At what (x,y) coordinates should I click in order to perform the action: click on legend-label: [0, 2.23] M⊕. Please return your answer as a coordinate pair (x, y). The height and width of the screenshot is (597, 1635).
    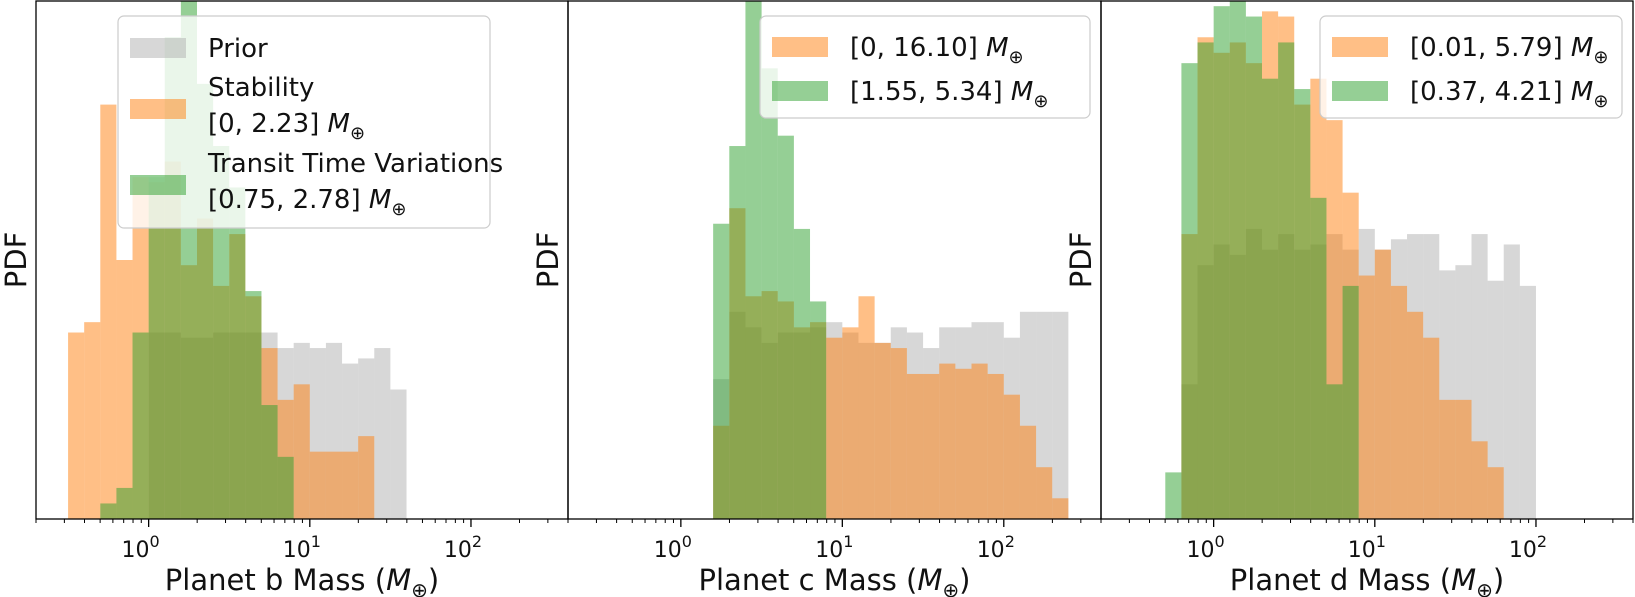
    Looking at the image, I should click on (286, 126).